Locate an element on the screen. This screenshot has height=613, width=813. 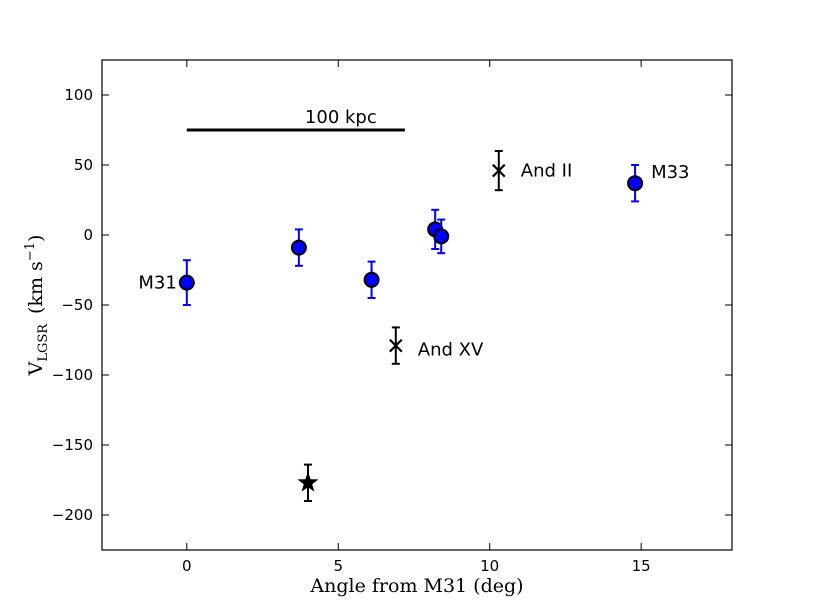
y-axis-label: VLGSR (km s−1) is located at coordinates (37, 306).